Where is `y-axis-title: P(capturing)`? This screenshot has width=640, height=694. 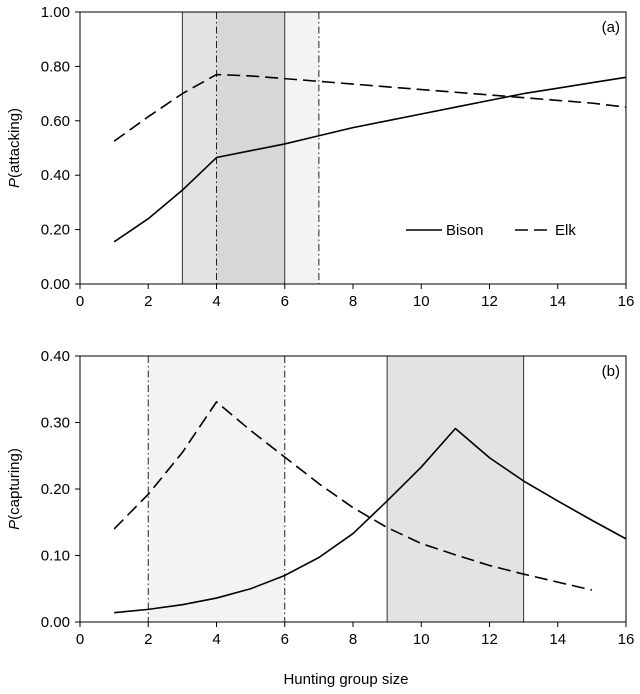
y-axis-title: P(capturing) is located at coordinates (14, 489).